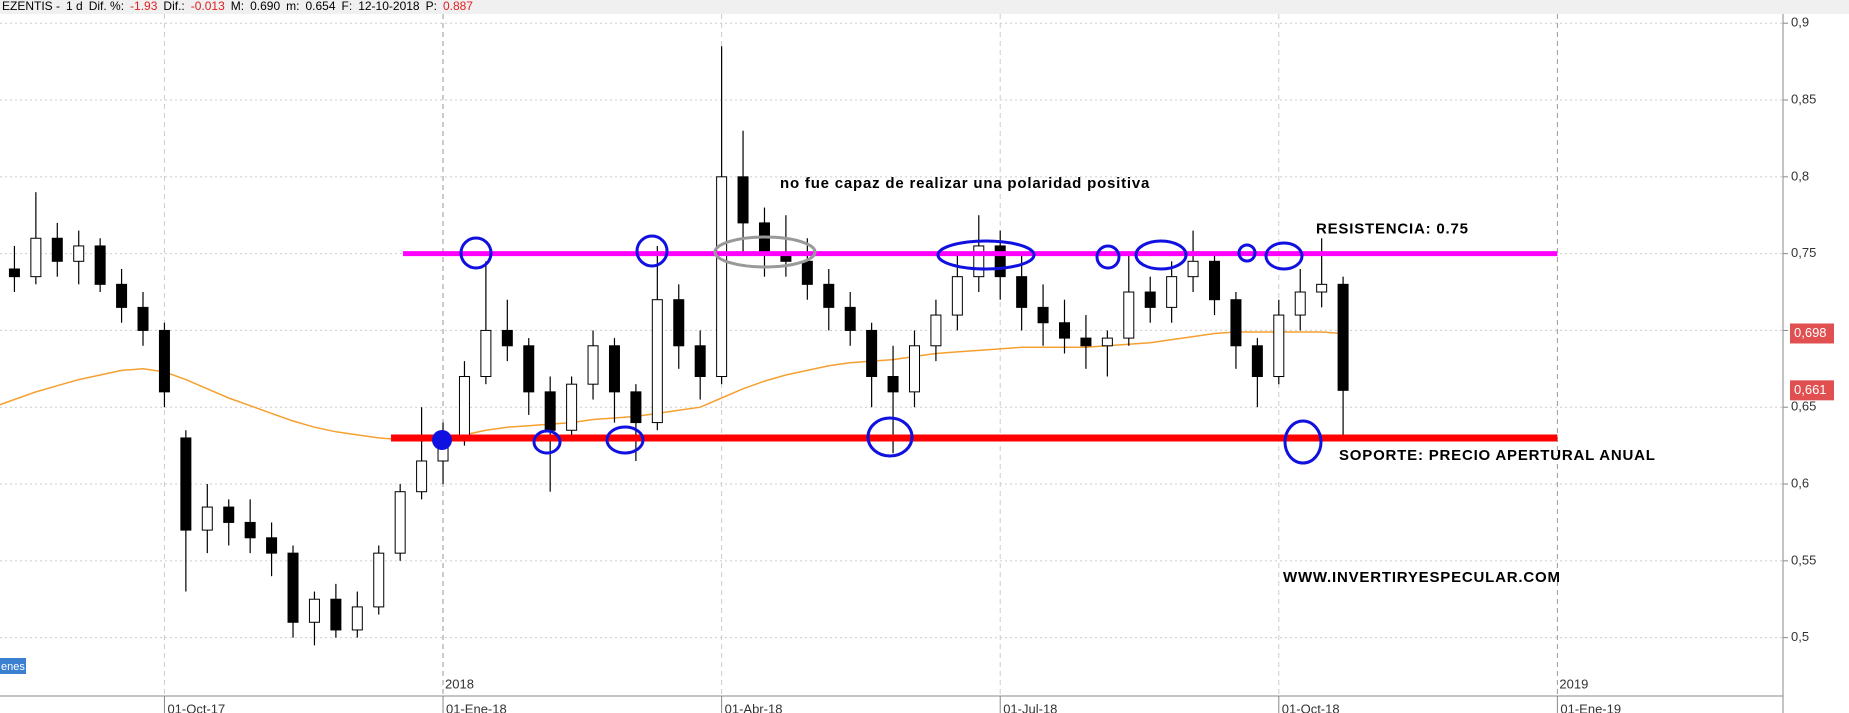  I want to click on header-text: F:, so click(347, 6).